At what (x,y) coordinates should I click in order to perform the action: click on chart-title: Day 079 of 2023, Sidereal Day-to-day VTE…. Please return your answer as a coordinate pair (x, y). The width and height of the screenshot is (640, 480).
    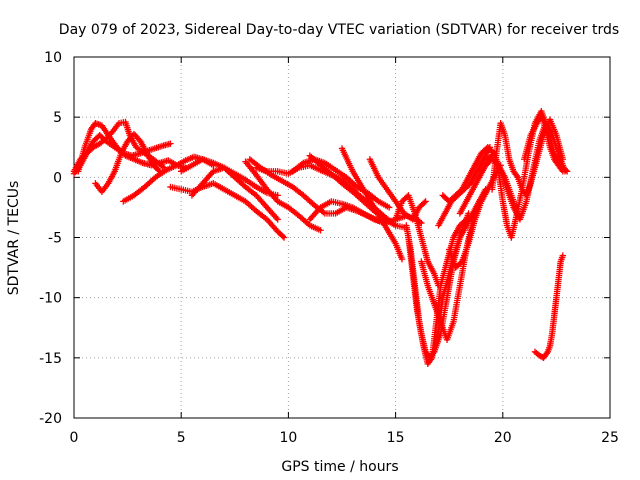
    Looking at the image, I should click on (339, 30).